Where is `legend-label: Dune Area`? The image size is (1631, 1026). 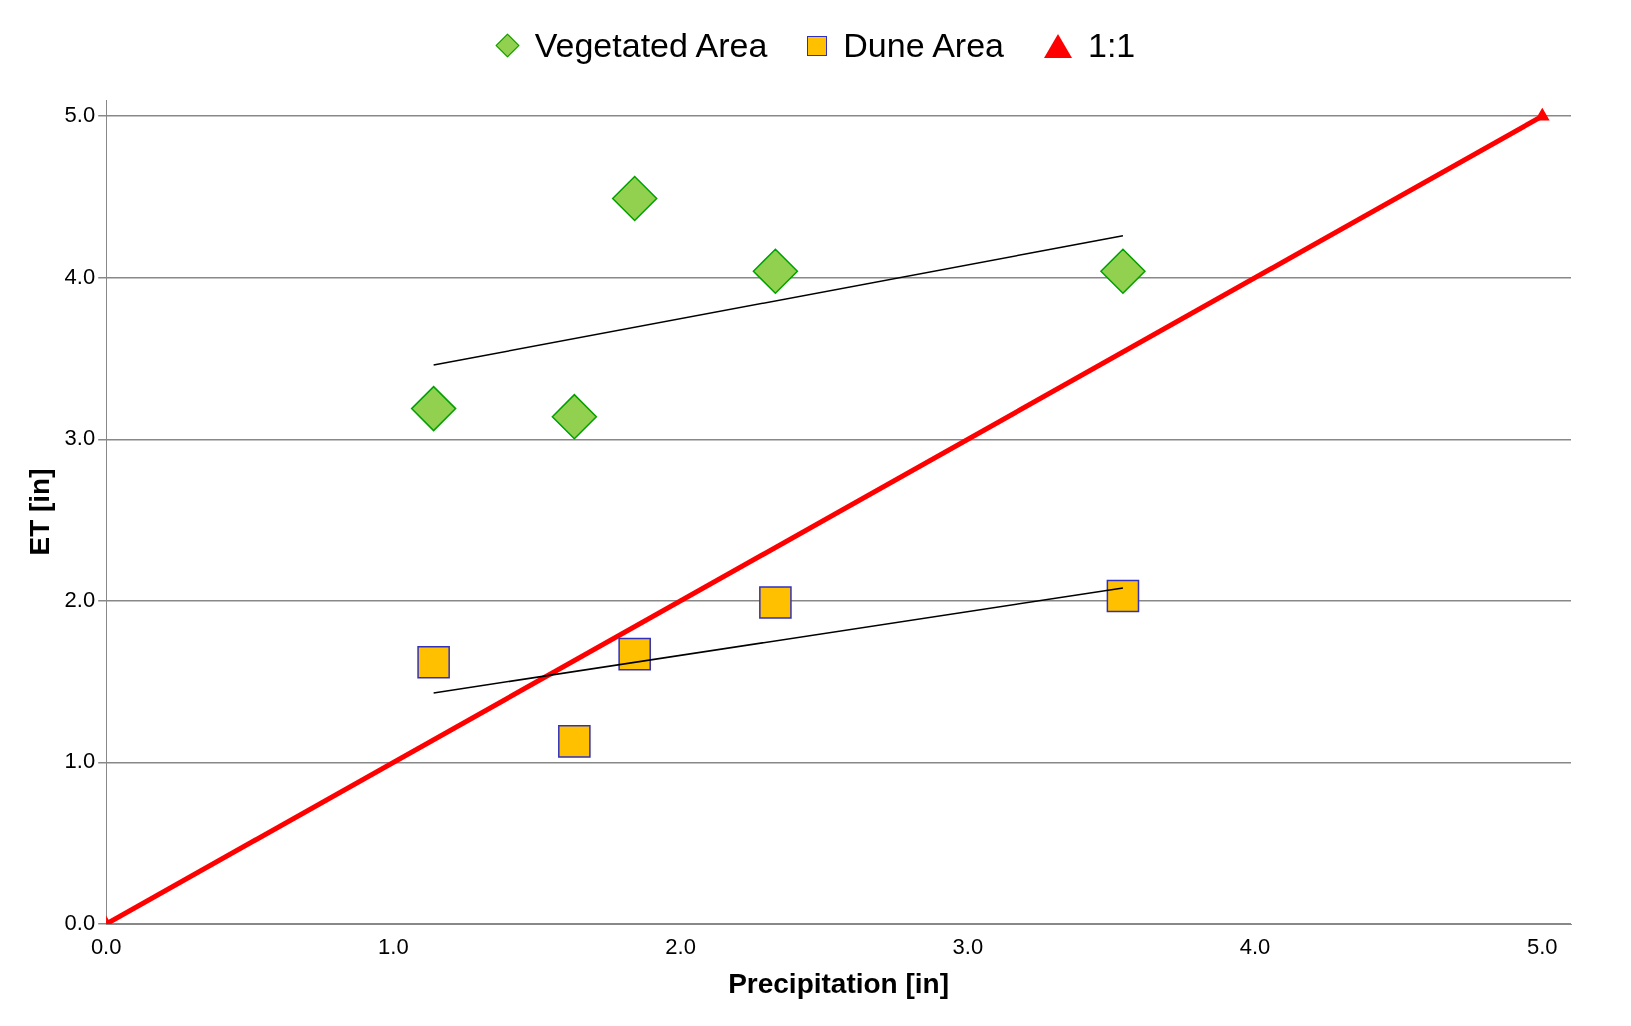
legend-label: Dune Area is located at coordinates (923, 45).